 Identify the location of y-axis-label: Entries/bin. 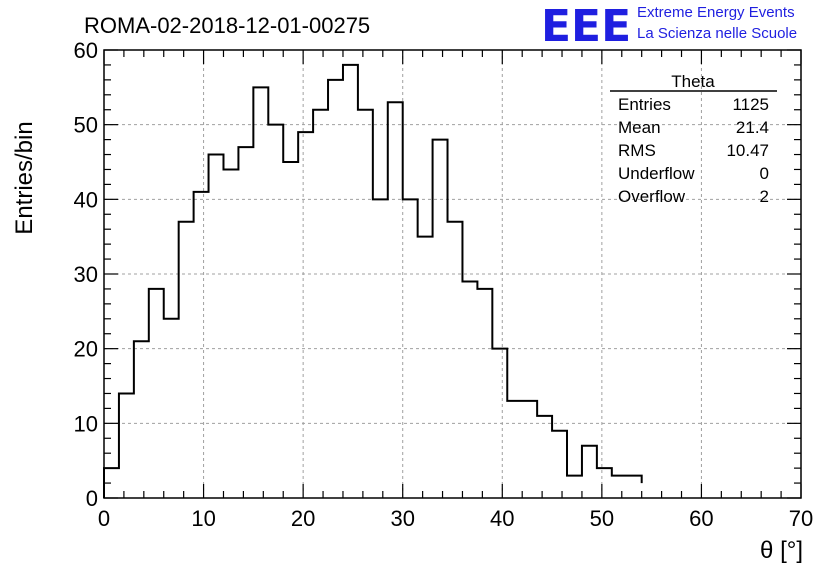
(24, 177).